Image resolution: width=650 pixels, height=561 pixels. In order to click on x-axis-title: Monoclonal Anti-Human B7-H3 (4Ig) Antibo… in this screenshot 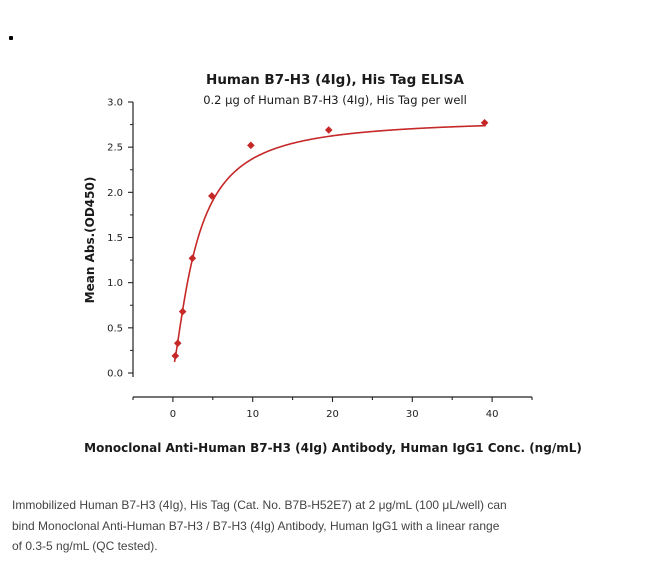, I will do `click(333, 448)`.